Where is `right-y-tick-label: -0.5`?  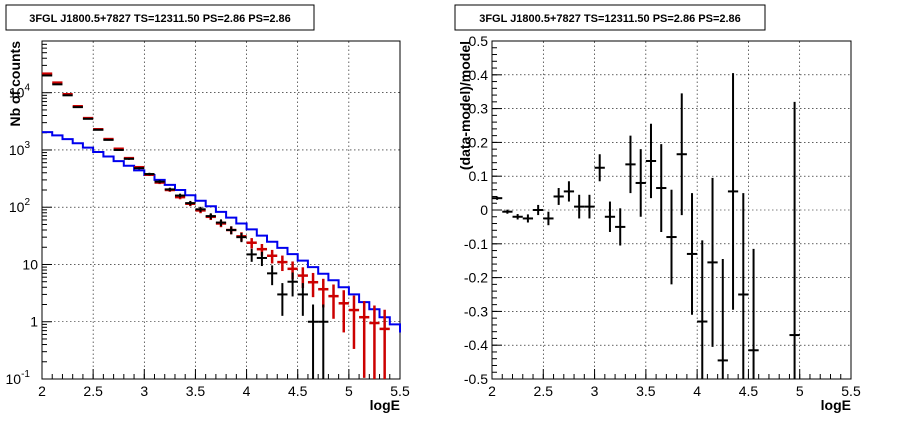
right-y-tick-label: -0.5 is located at coordinates (476, 379).